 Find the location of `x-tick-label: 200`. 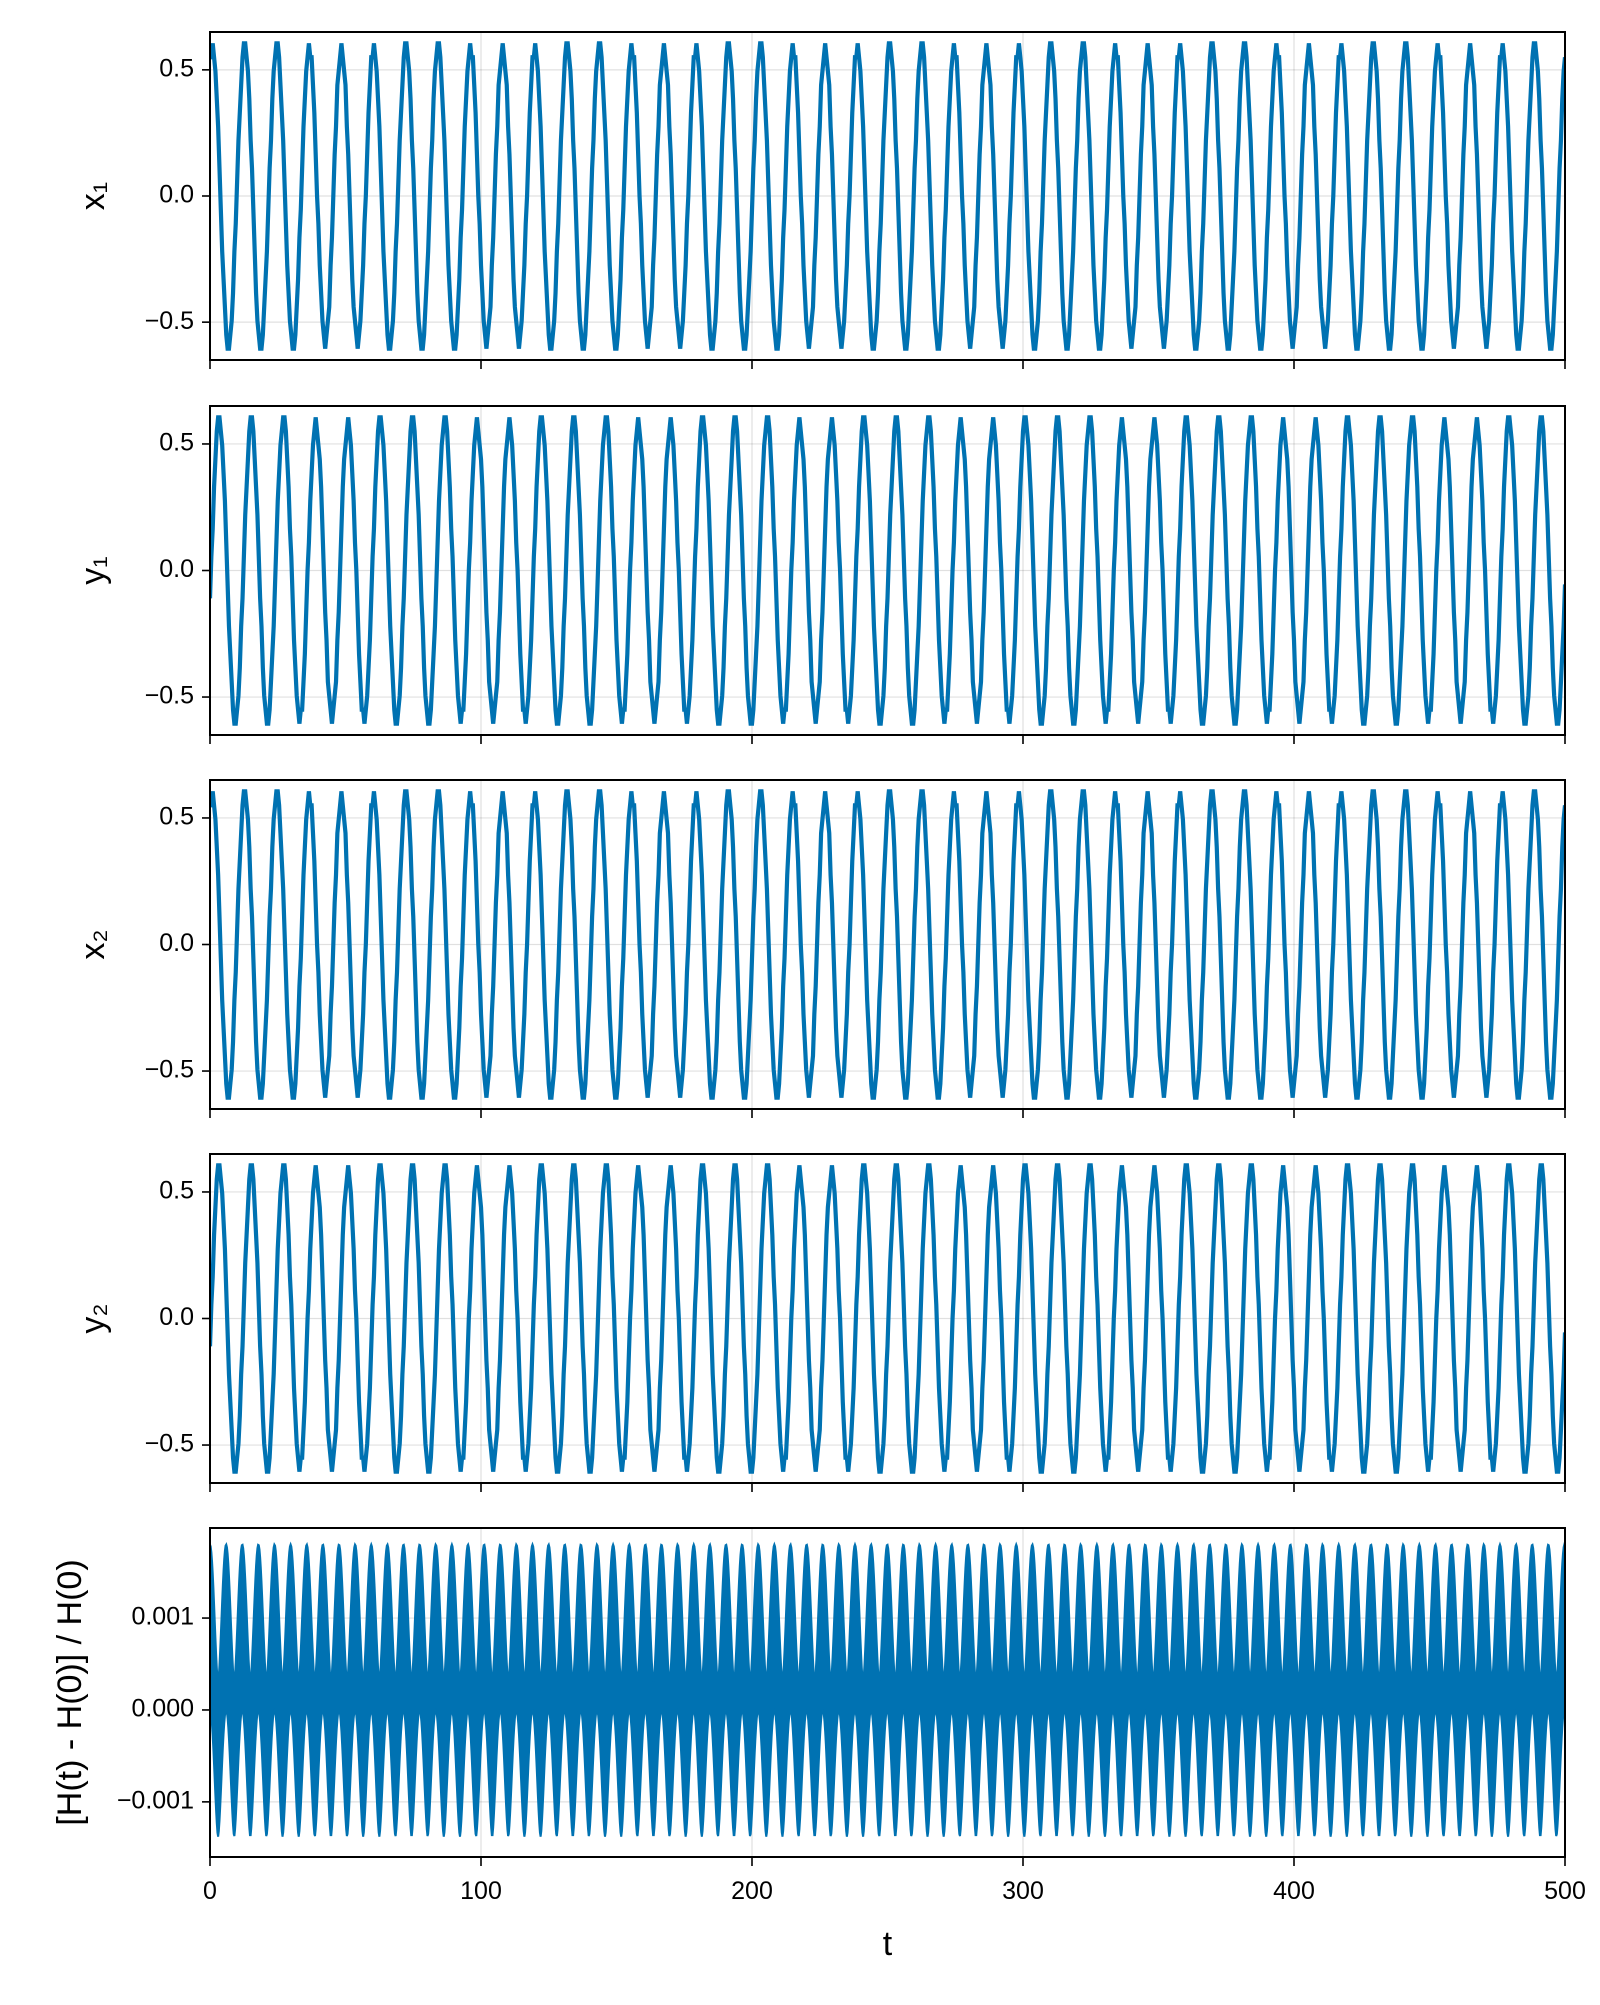

x-tick-label: 200 is located at coordinates (752, 1891).